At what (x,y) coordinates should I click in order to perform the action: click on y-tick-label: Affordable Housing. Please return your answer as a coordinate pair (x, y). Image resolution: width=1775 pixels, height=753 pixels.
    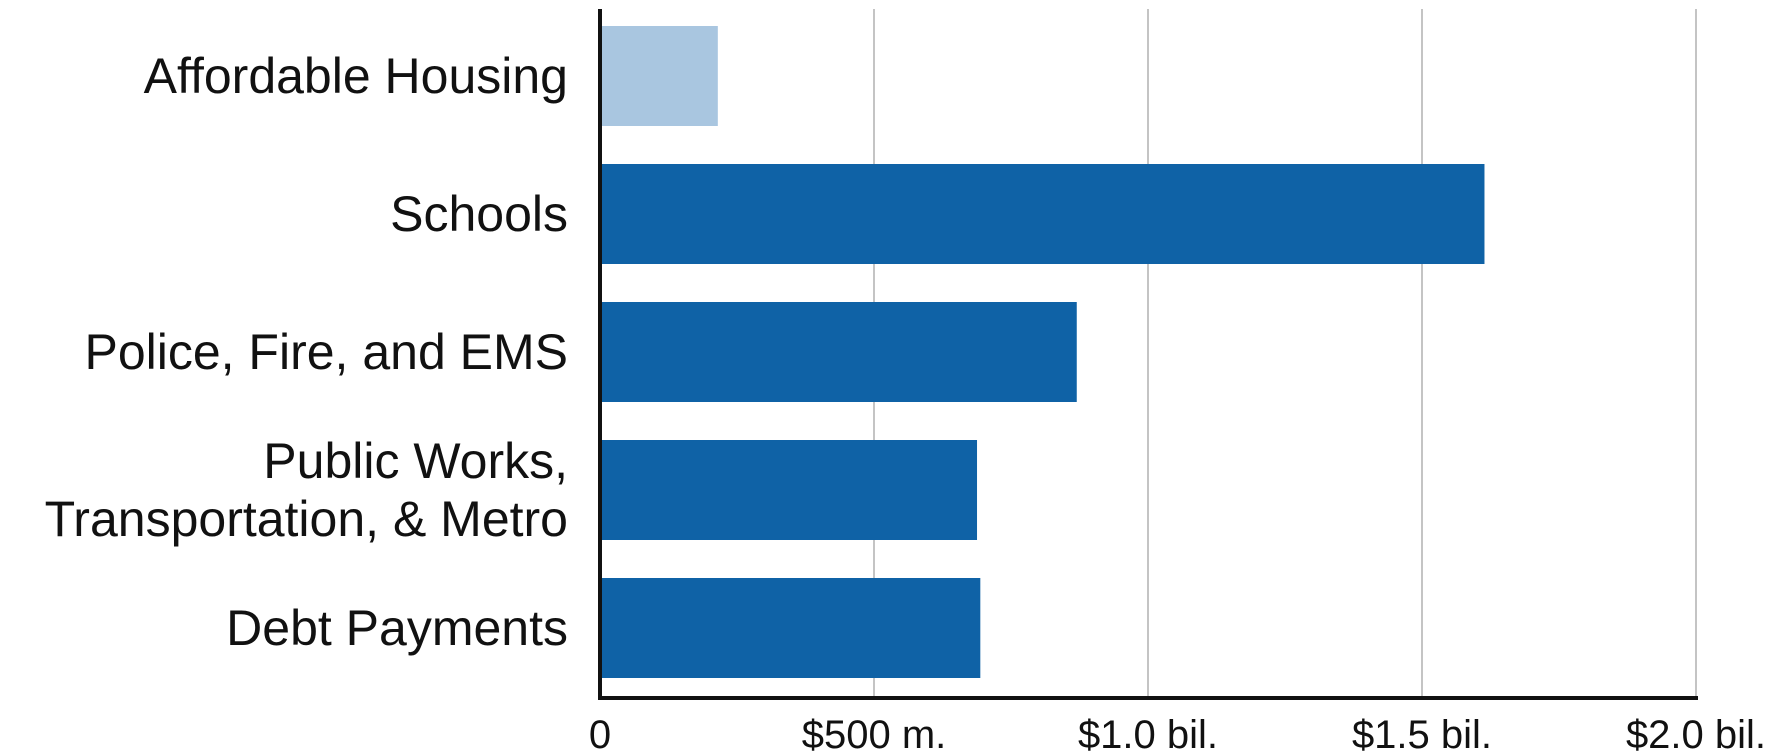
    Looking at the image, I should click on (355, 76).